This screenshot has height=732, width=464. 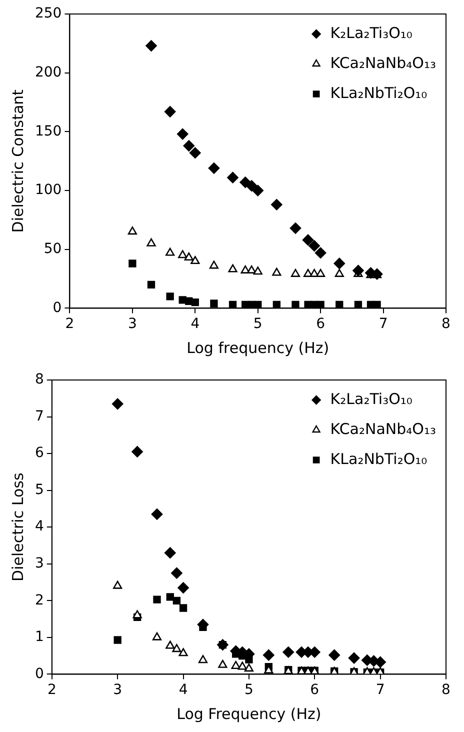 What do you see at coordinates (39, 416) in the screenshot?
I see `y-tick-label: 7` at bounding box center [39, 416].